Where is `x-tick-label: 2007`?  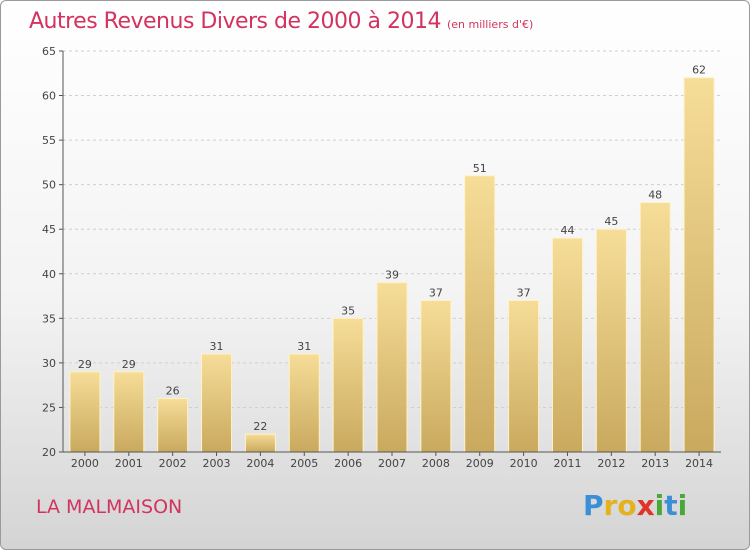 x-tick-label: 2007 is located at coordinates (392, 463).